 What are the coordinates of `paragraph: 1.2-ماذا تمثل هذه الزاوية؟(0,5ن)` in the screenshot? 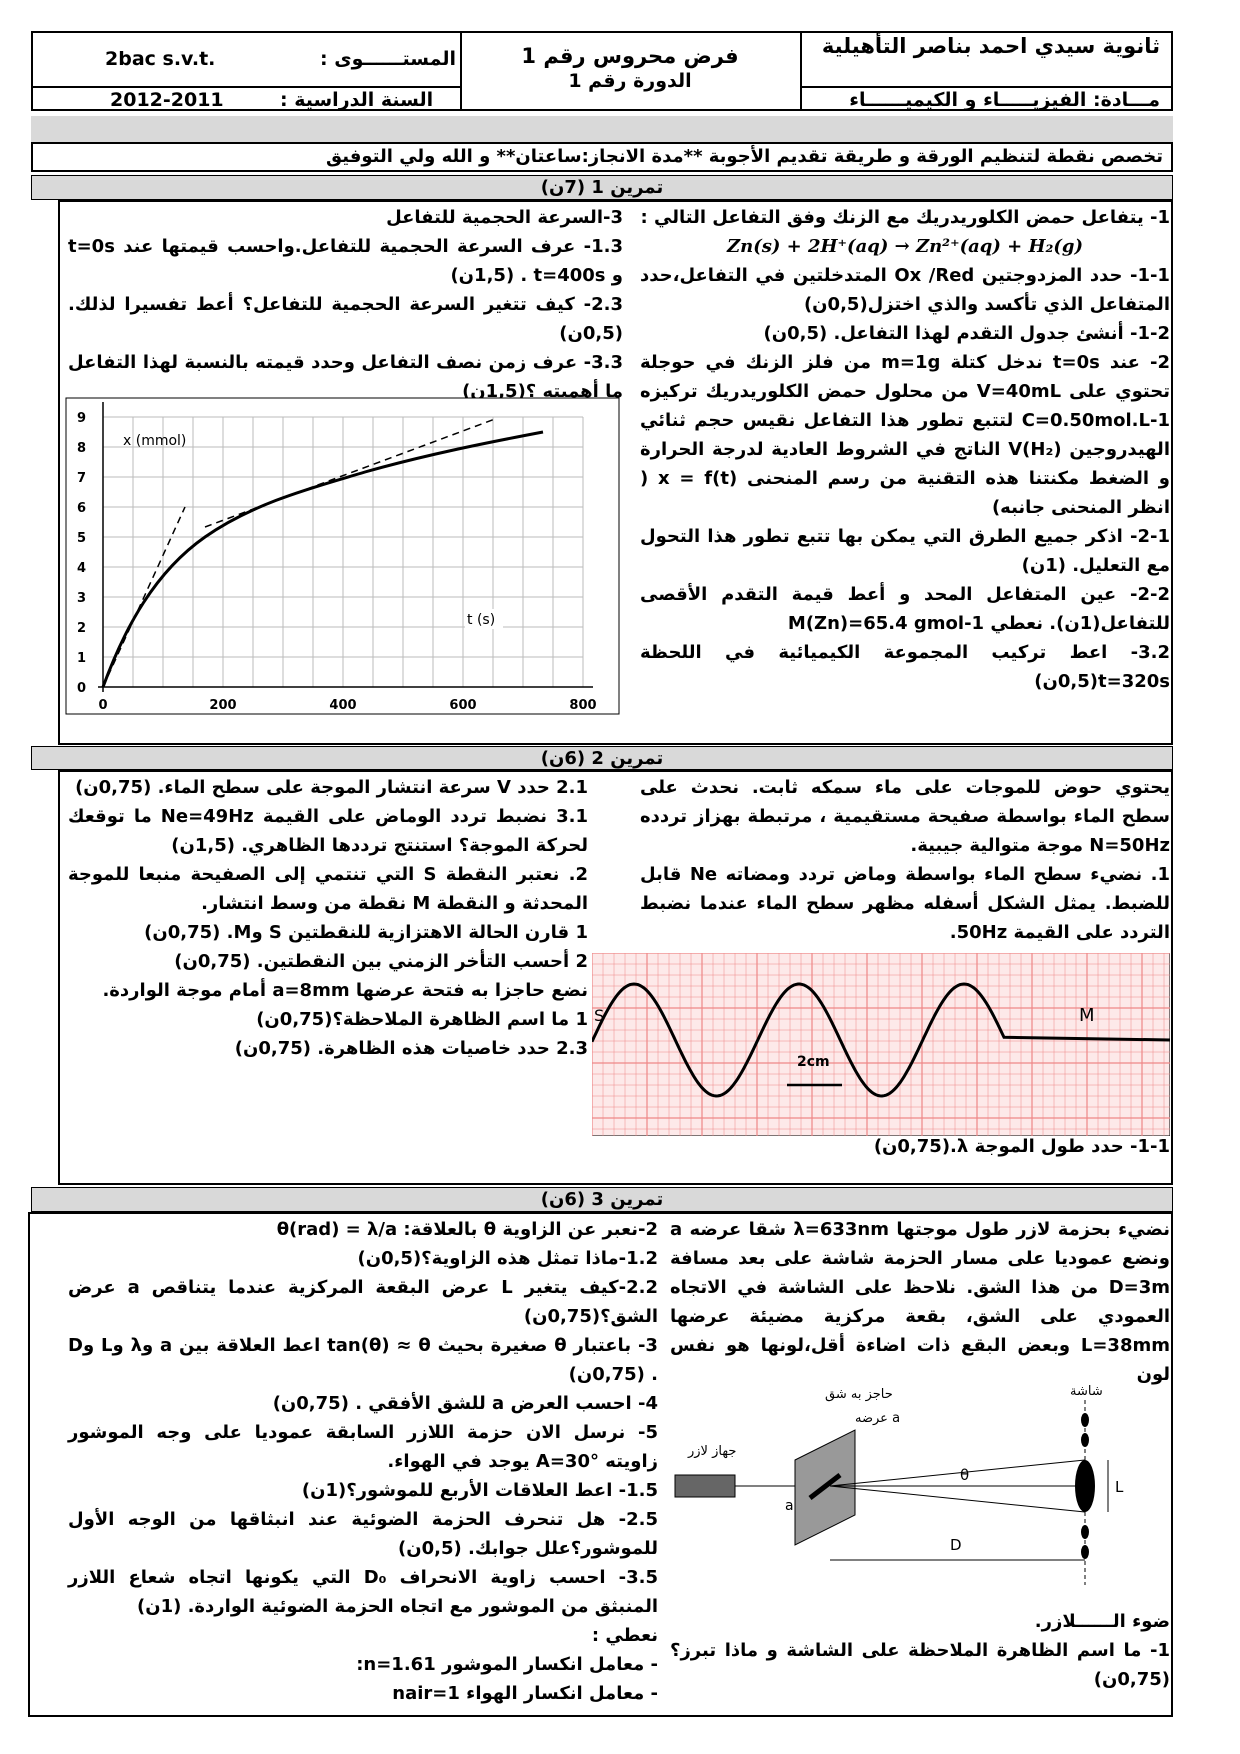 It's located at (507, 1258).